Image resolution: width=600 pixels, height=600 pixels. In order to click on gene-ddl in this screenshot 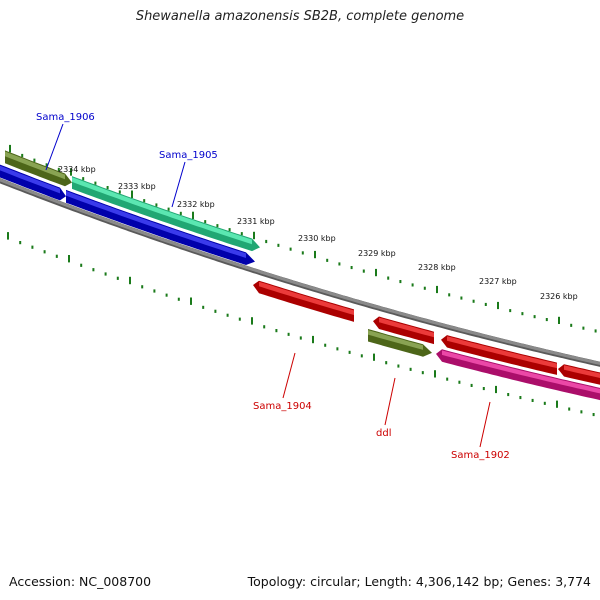, I will do `click(400, 343)`.